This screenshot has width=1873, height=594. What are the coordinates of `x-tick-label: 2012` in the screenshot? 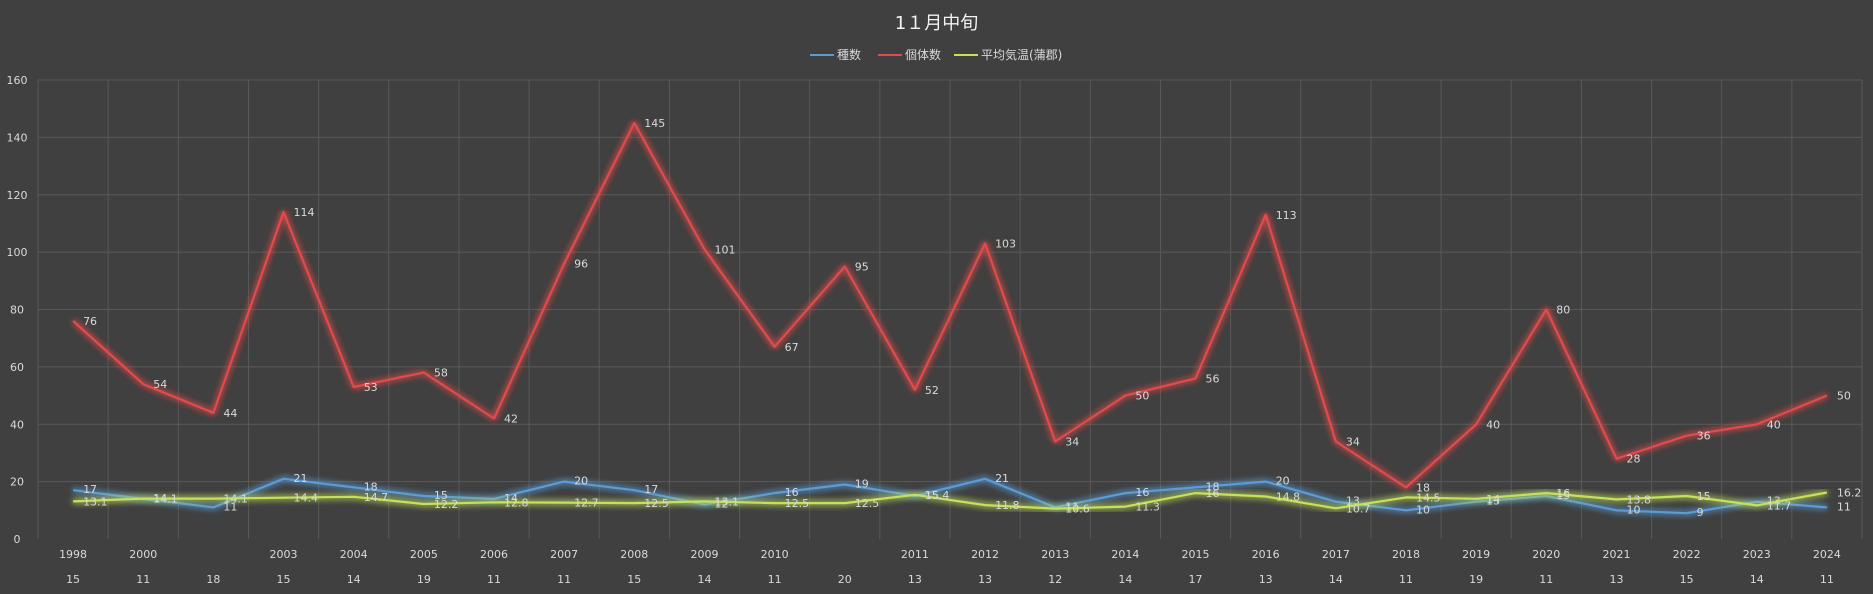 It's located at (985, 554).